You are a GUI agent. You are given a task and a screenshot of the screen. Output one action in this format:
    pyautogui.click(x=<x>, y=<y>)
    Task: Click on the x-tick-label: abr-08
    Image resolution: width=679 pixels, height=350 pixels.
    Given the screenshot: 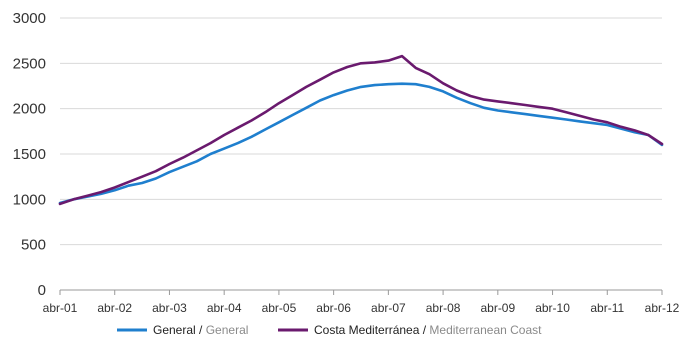 What is the action you would take?
    pyautogui.click(x=443, y=308)
    